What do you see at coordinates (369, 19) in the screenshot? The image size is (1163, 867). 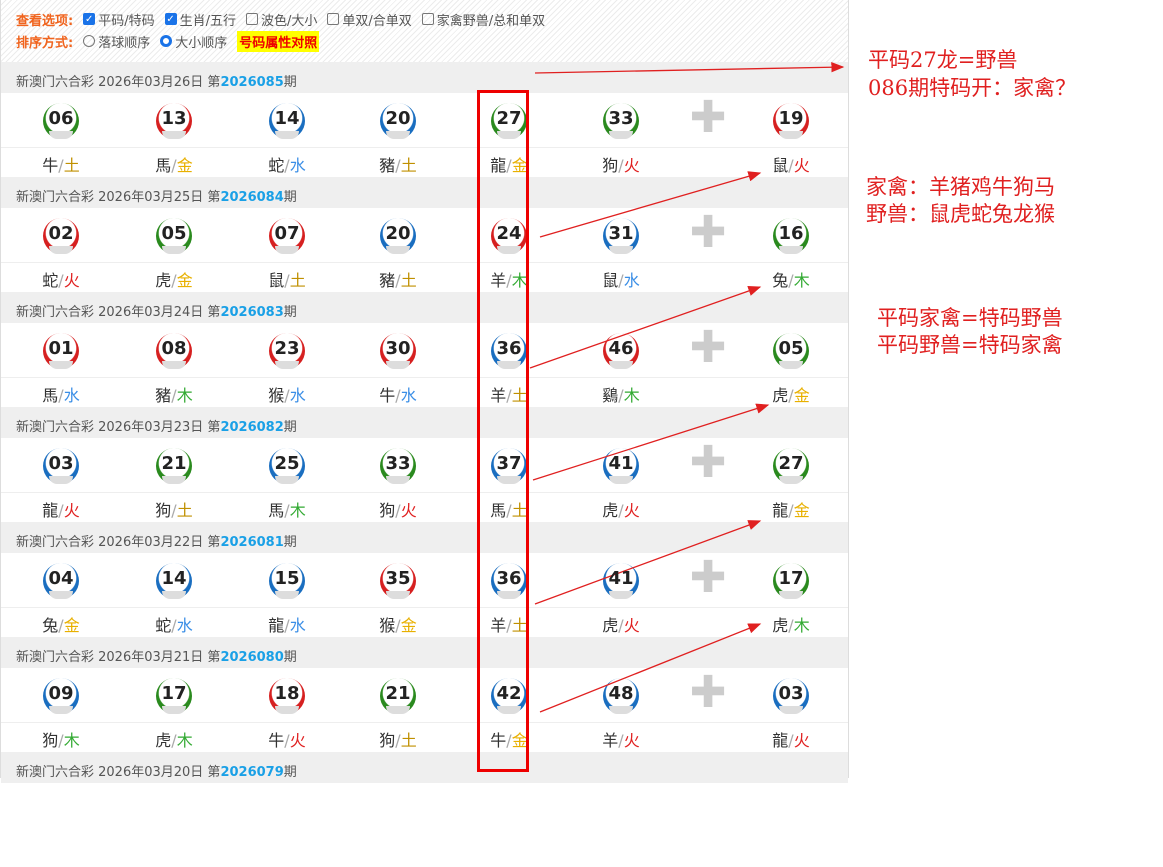 I see `view-option-3: 单双/合单双` at bounding box center [369, 19].